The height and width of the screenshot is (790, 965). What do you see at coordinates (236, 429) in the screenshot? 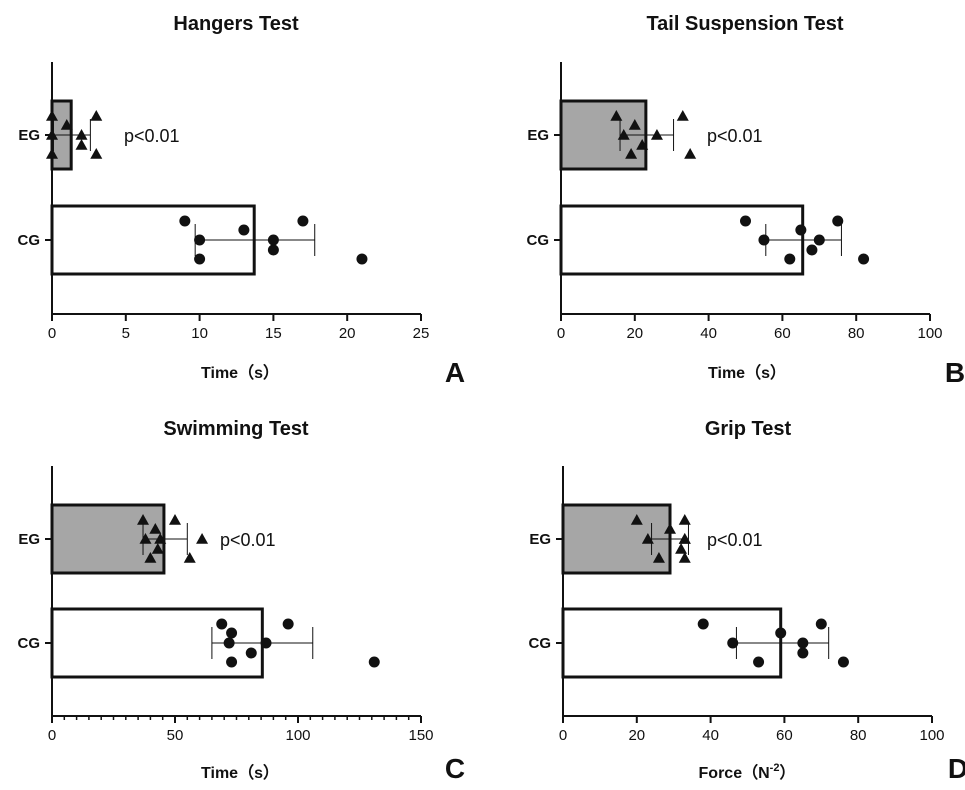
I see `chart-title: Swimming Test` at bounding box center [236, 429].